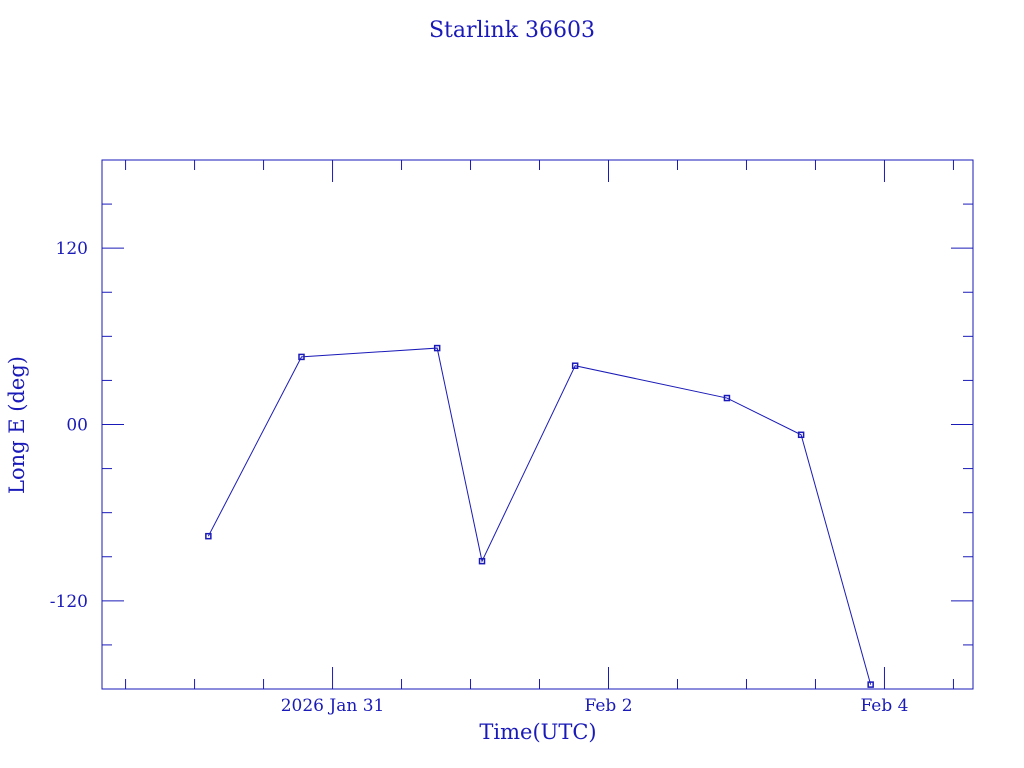 The width and height of the screenshot is (1024, 768). I want to click on x-tick-label: Feb 2, so click(608, 706).